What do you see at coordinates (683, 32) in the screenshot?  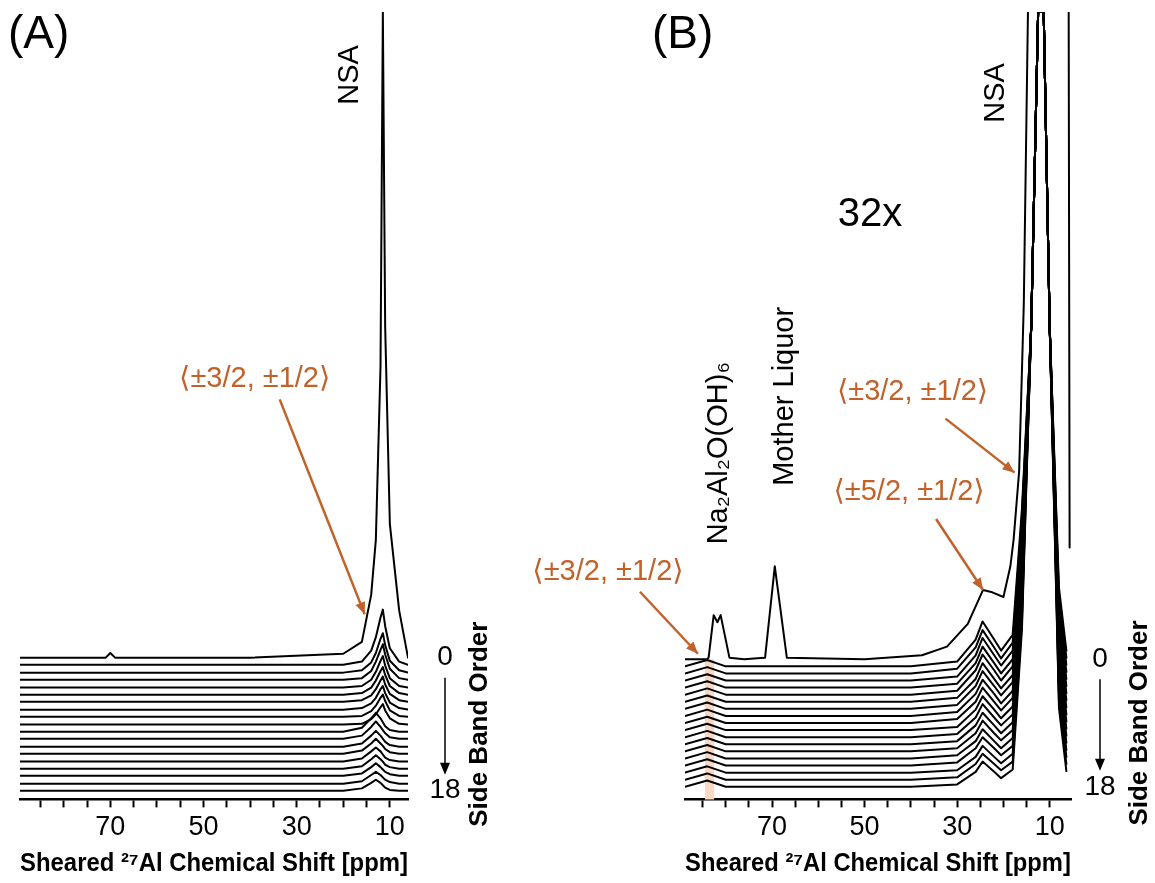 I see `chart-title: (B)` at bounding box center [683, 32].